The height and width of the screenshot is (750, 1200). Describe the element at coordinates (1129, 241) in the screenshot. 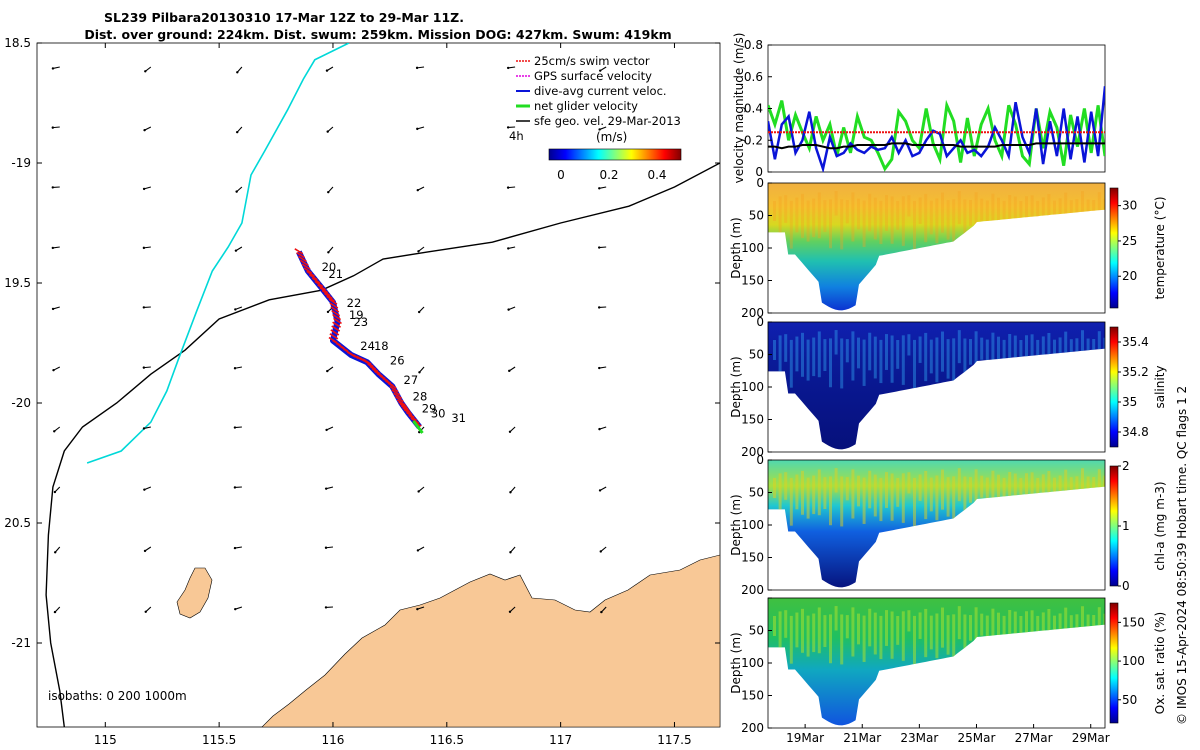

I see `section-colorbar-tick-label: 25` at that location.